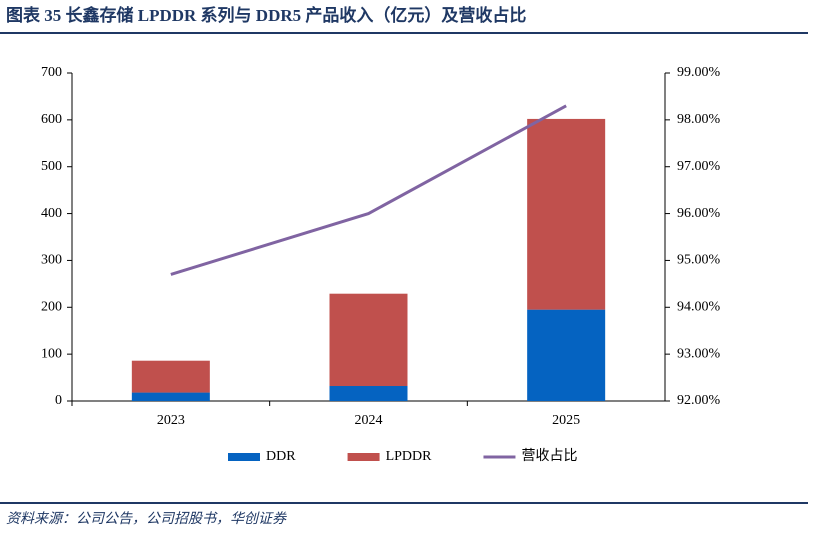 Image resolution: width=814 pixels, height=538 pixels. What do you see at coordinates (369, 420) in the screenshot?
I see `x-tick-label: 2024` at bounding box center [369, 420].